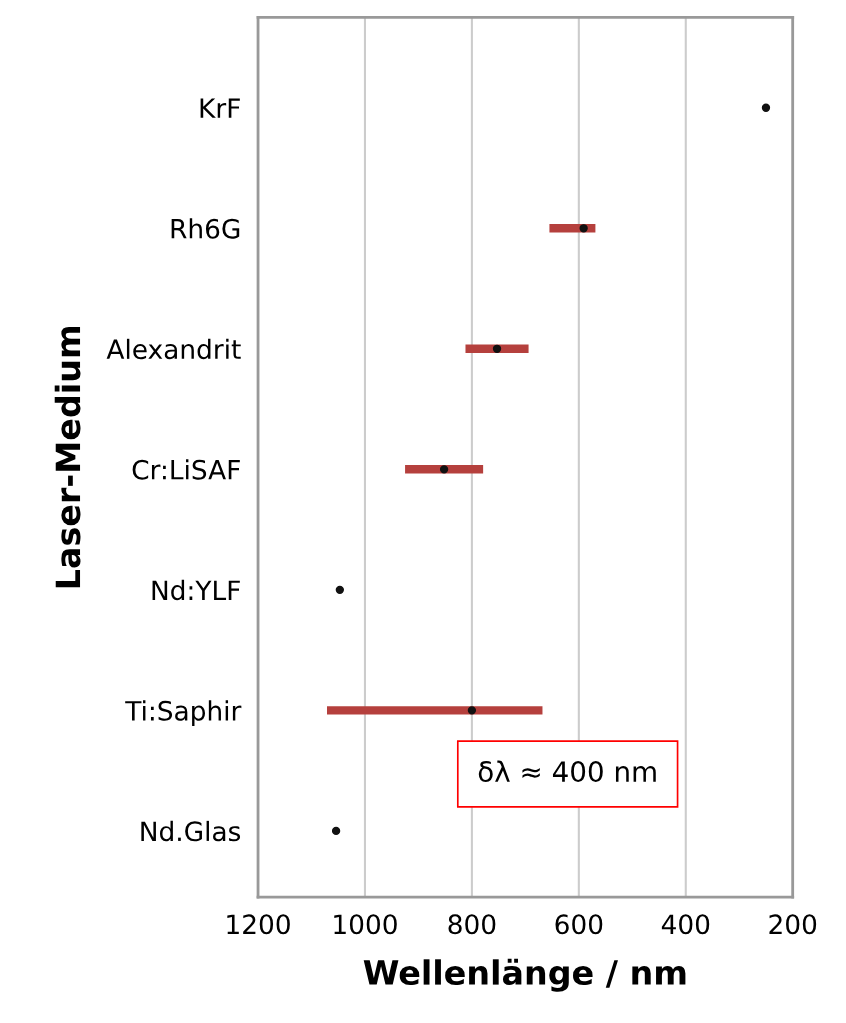 This screenshot has height=1023, width=846. Describe the element at coordinates (186, 469) in the screenshot. I see `y-tick-label: Cr:LiSAF` at that location.